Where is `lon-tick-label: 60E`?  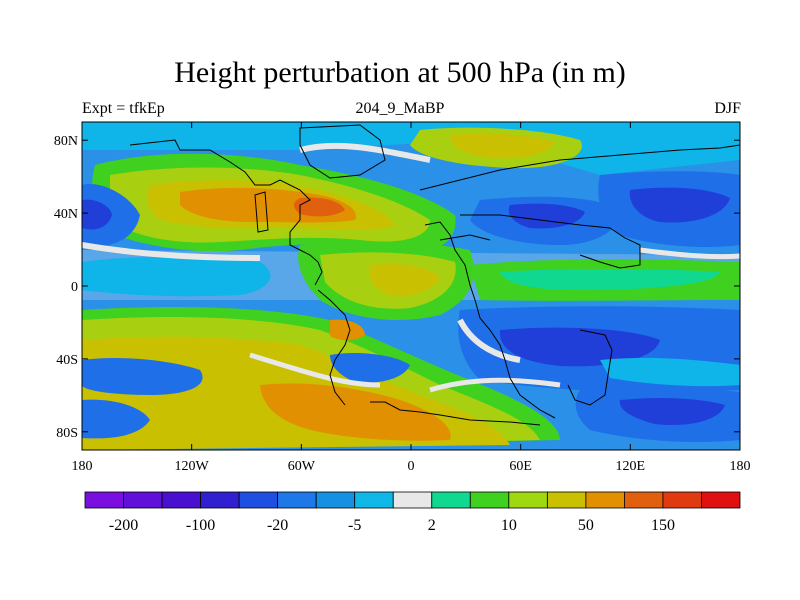 lon-tick-label: 60E is located at coordinates (520, 466).